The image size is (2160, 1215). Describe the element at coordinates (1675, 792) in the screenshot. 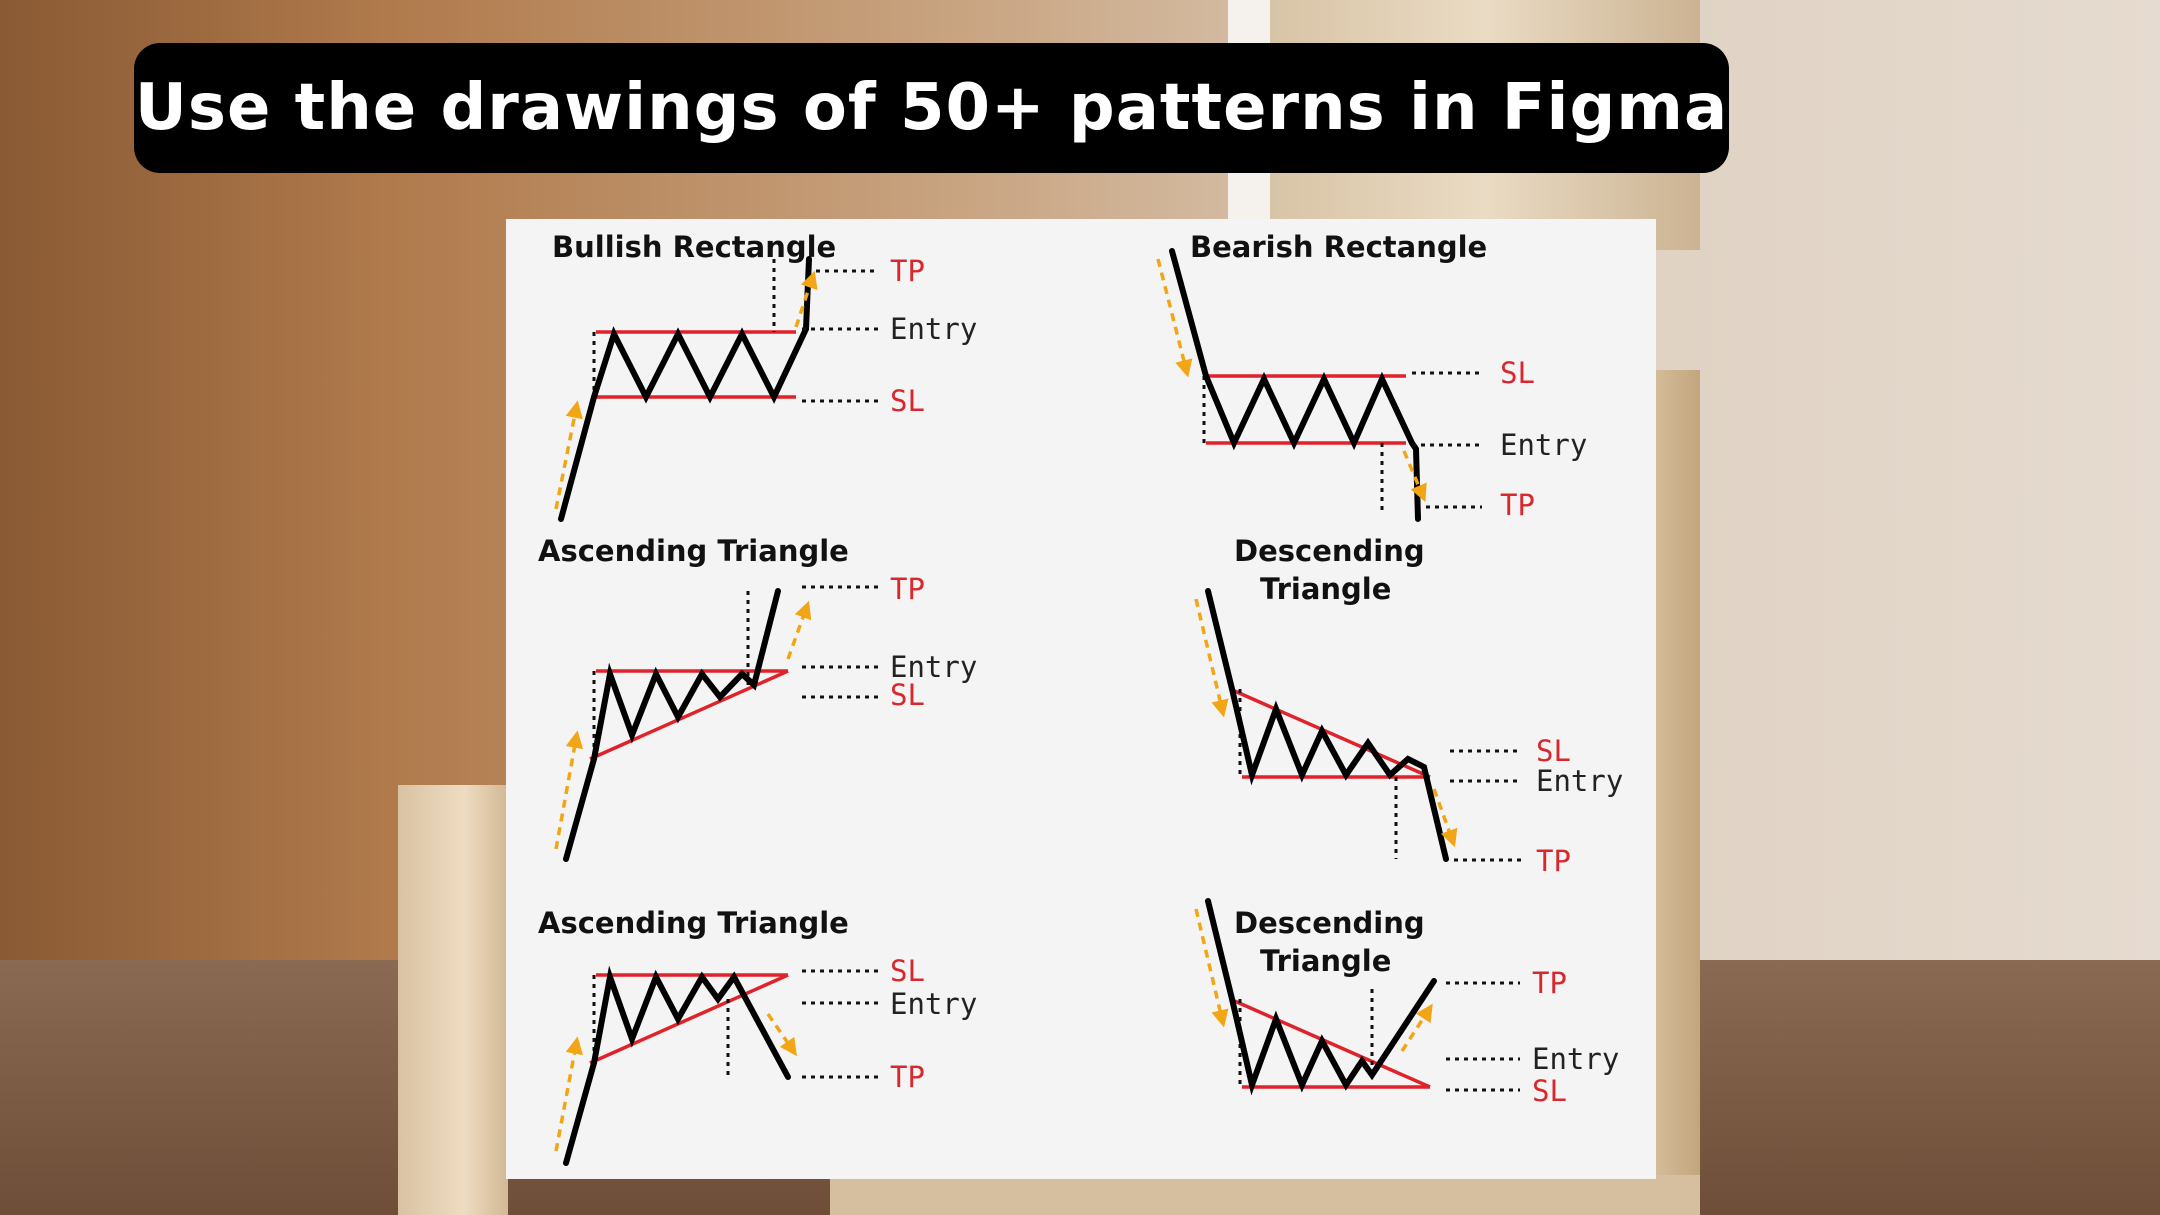

I see `wood-block-right` at that location.